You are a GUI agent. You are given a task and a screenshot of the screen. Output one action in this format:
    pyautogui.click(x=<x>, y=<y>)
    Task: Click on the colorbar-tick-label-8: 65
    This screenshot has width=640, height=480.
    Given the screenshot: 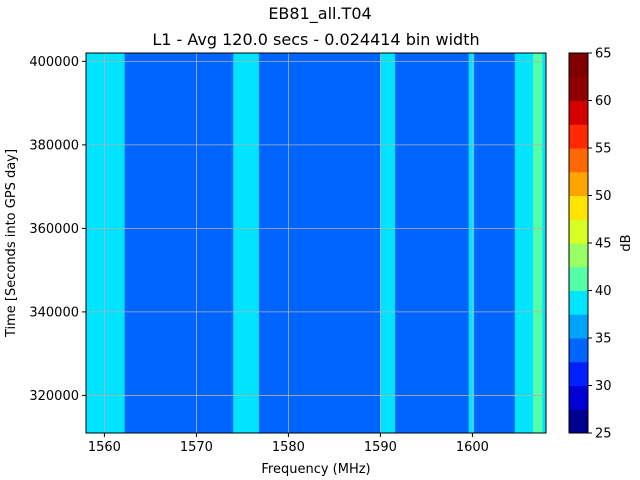 What is the action you would take?
    pyautogui.click(x=603, y=54)
    